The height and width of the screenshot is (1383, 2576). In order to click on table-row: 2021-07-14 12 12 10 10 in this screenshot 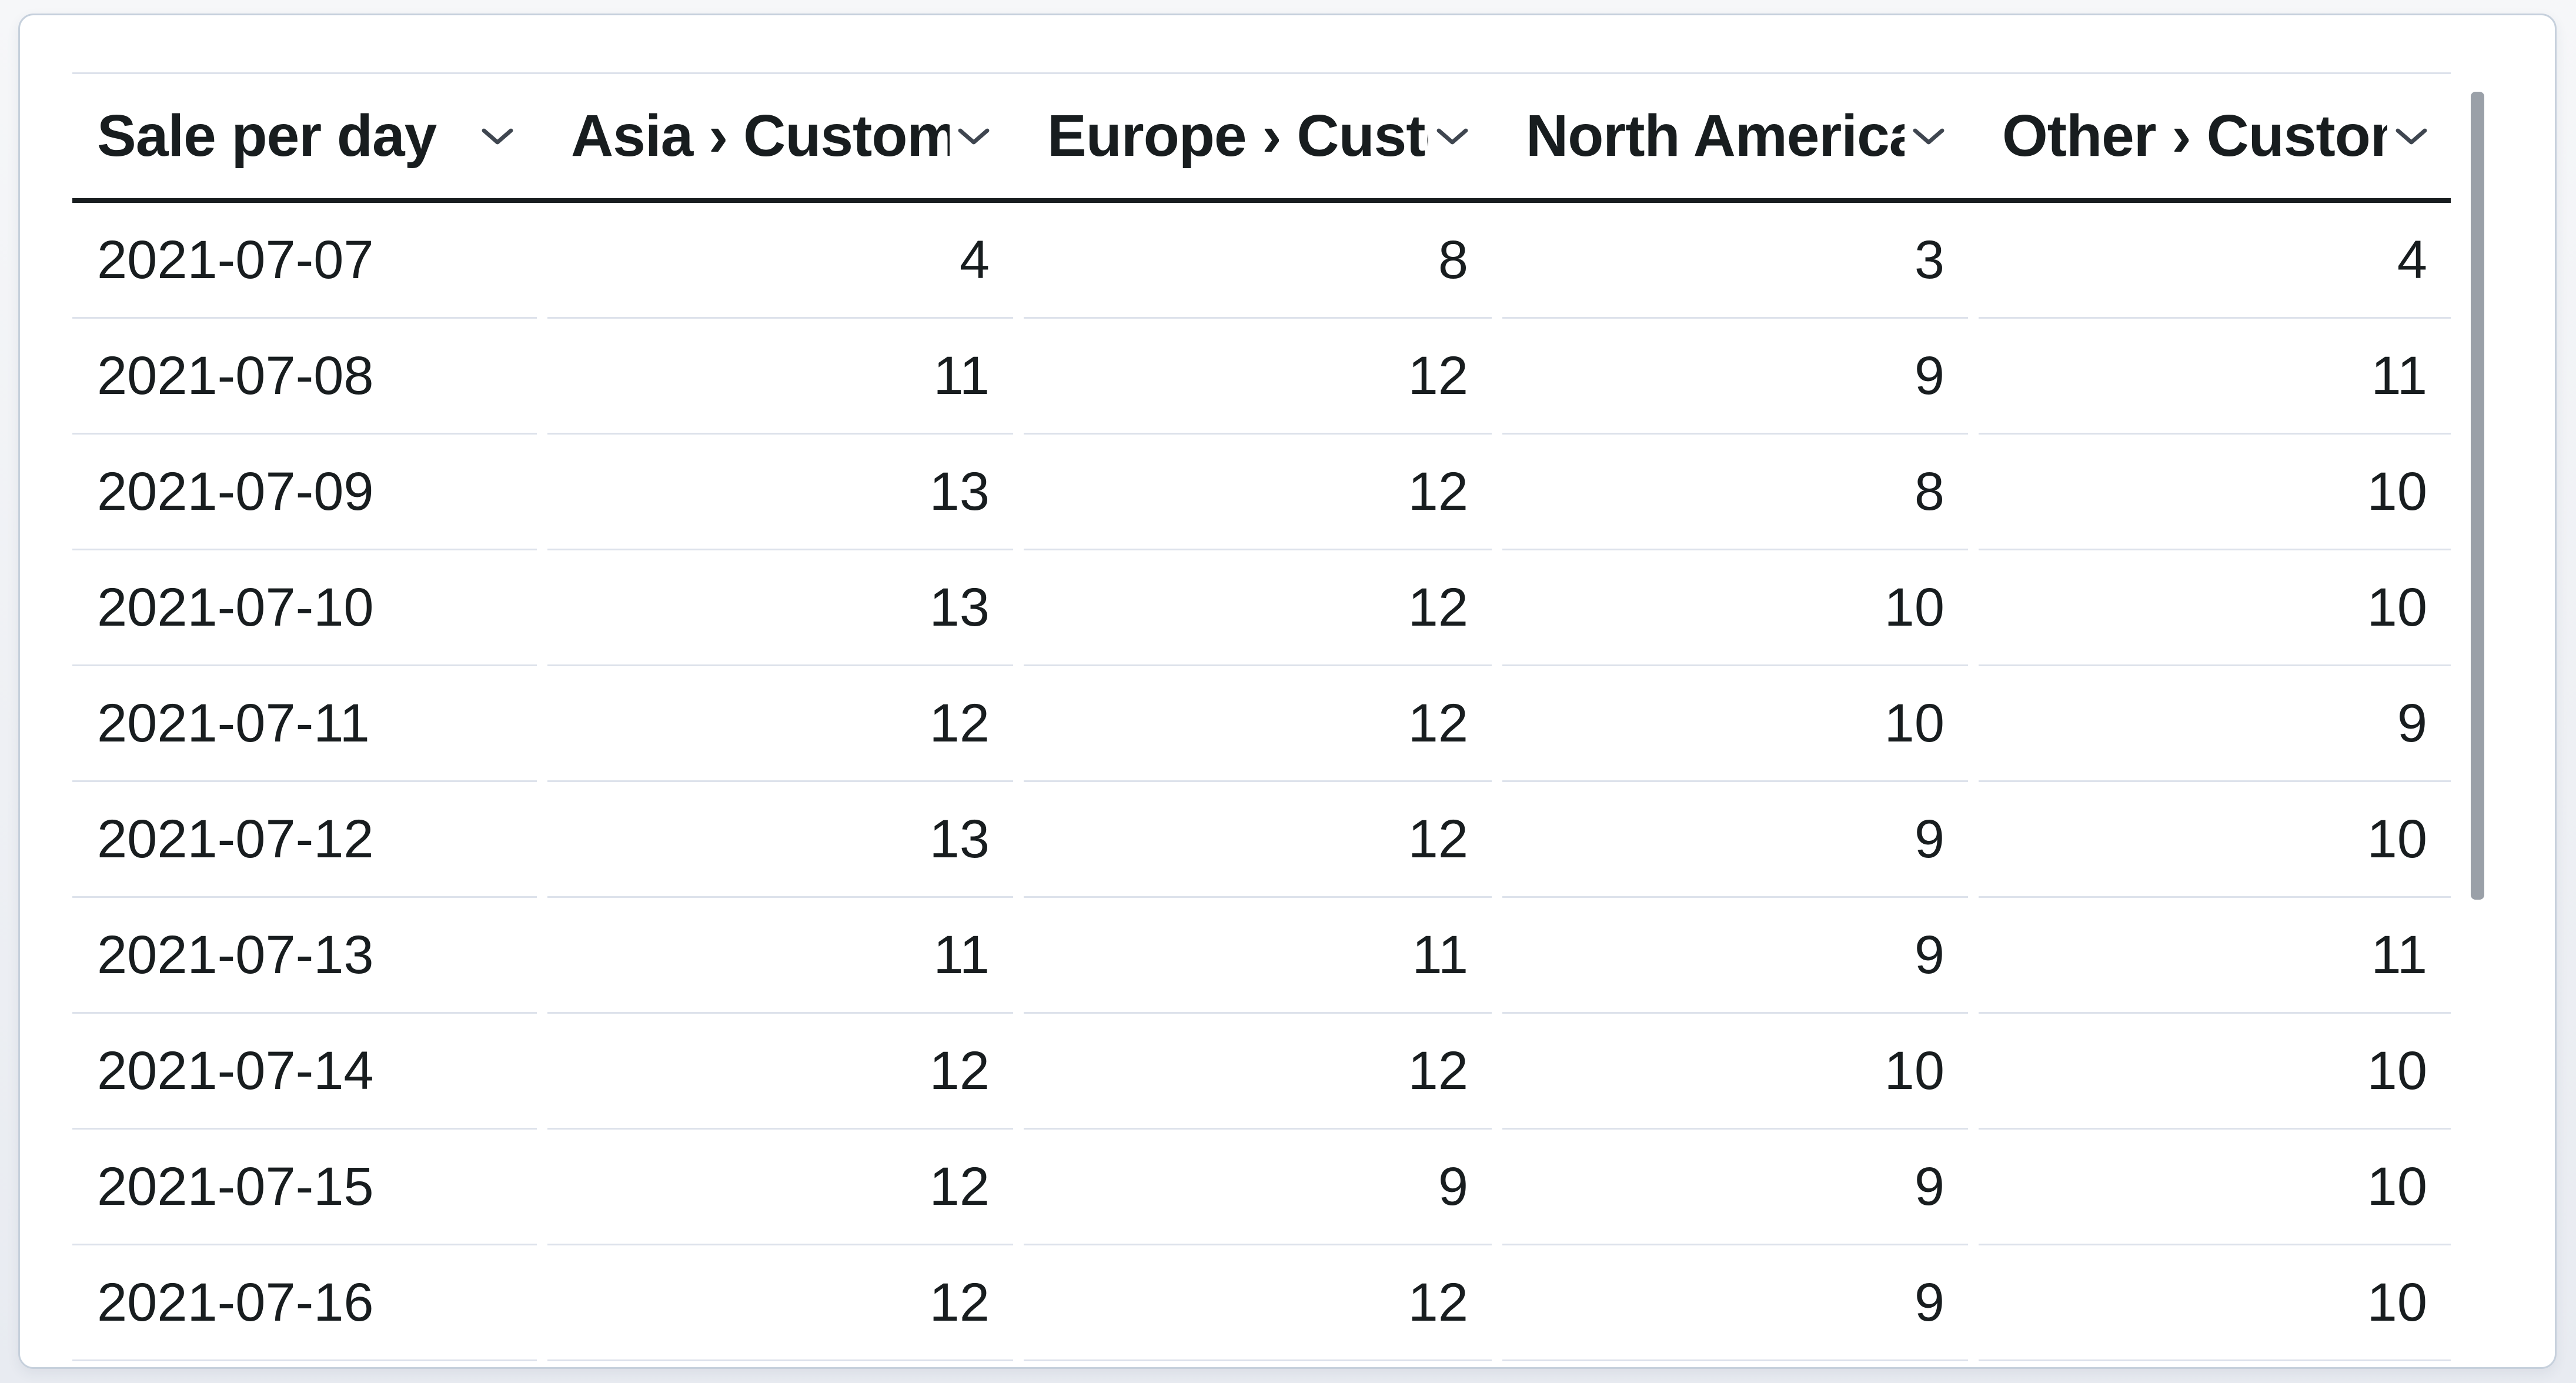, I will do `click(1261, 1072)`.